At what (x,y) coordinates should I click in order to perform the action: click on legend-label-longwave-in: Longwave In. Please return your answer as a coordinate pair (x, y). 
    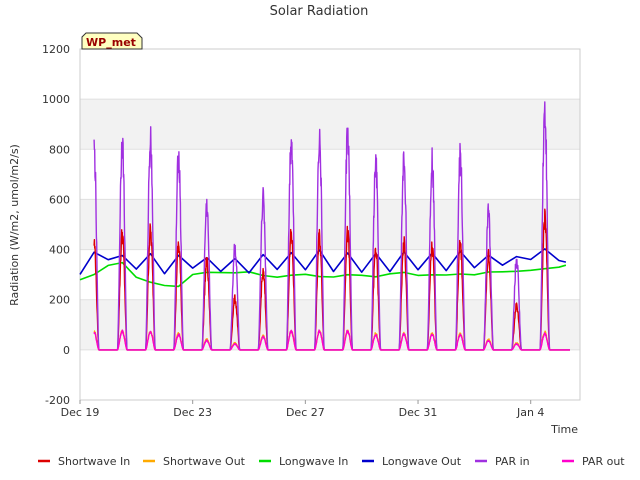
    Looking at the image, I should click on (313, 461).